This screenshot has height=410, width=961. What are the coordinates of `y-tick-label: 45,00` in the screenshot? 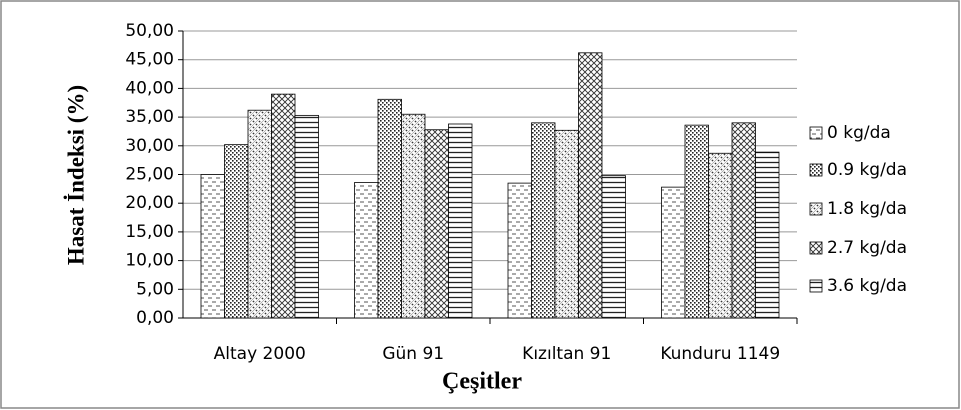 It's located at (149, 60).